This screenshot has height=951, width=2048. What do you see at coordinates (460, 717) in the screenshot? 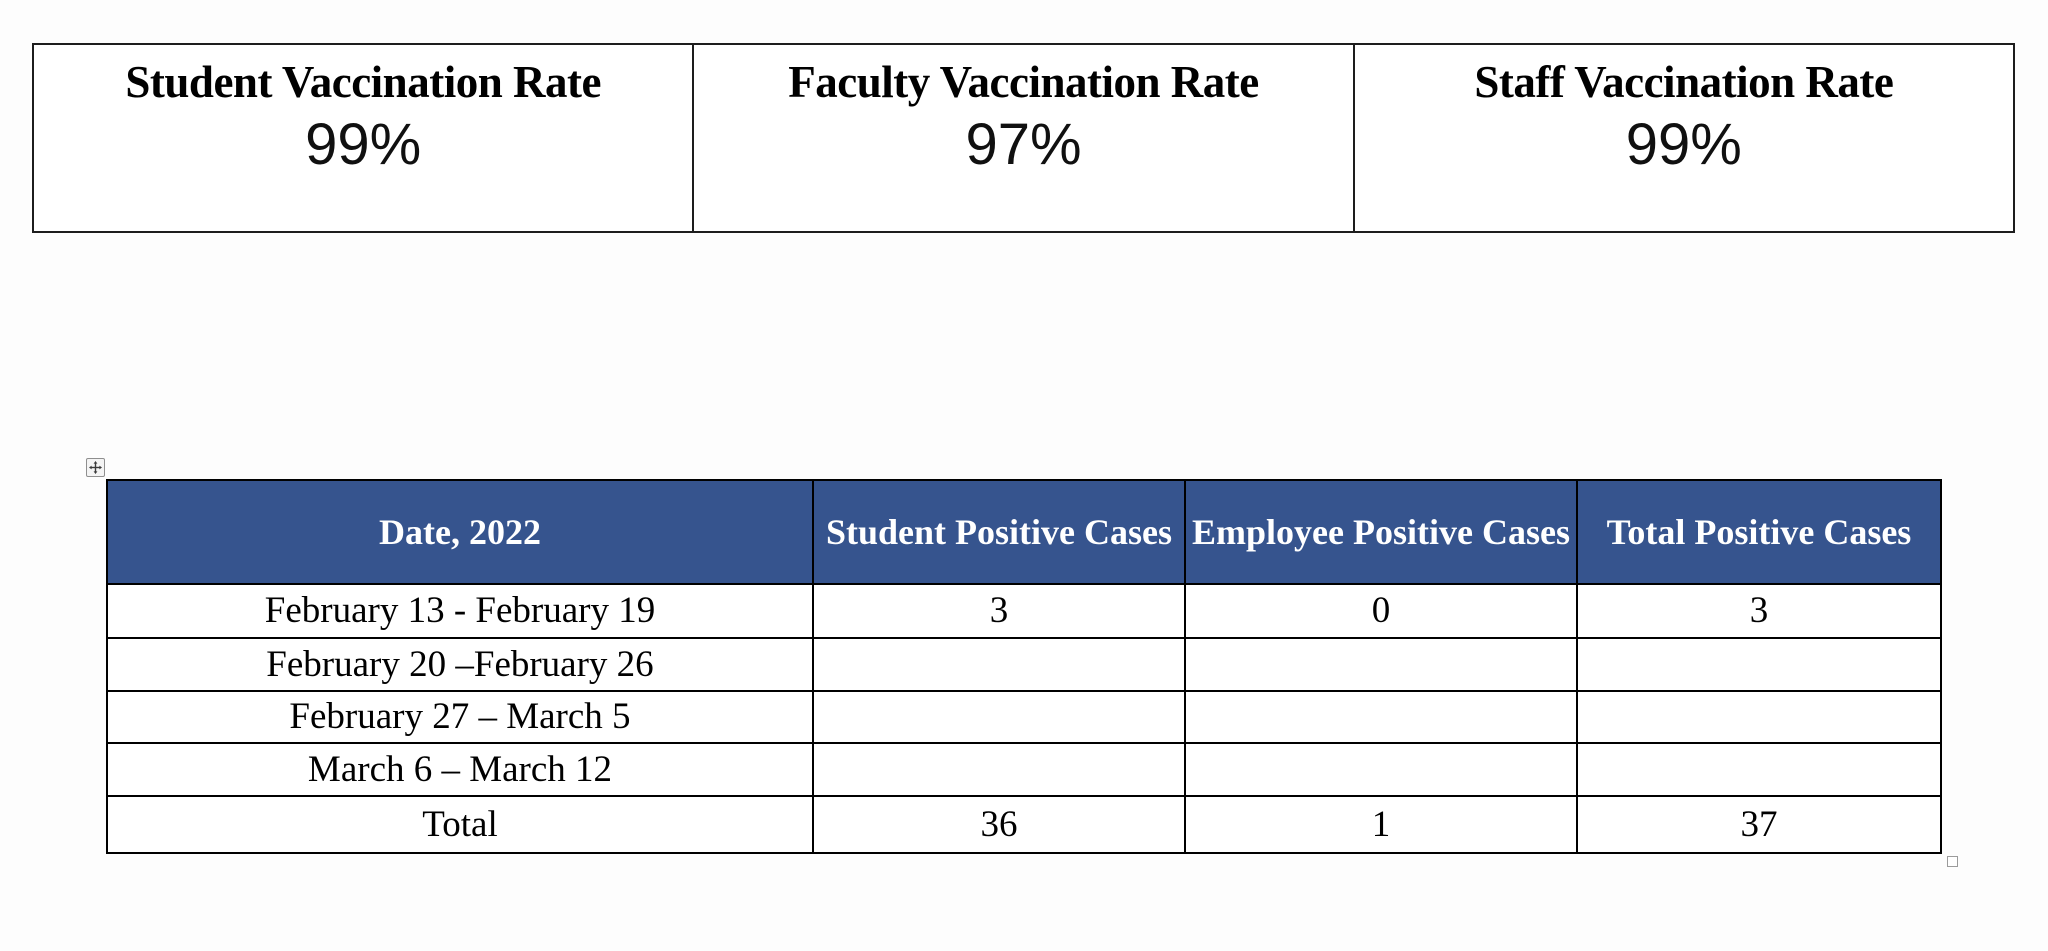
I see `cases-date-cell: February 27 – March 5` at bounding box center [460, 717].